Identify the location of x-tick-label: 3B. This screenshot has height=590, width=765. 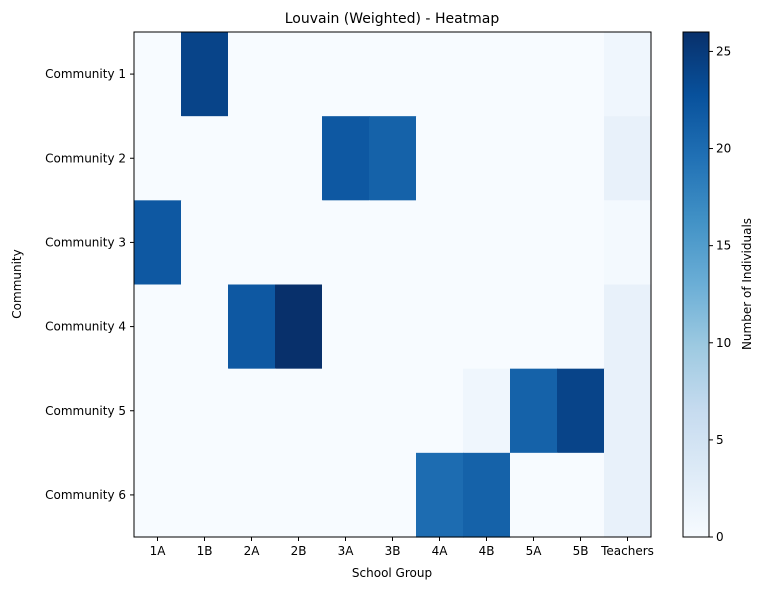
(393, 551).